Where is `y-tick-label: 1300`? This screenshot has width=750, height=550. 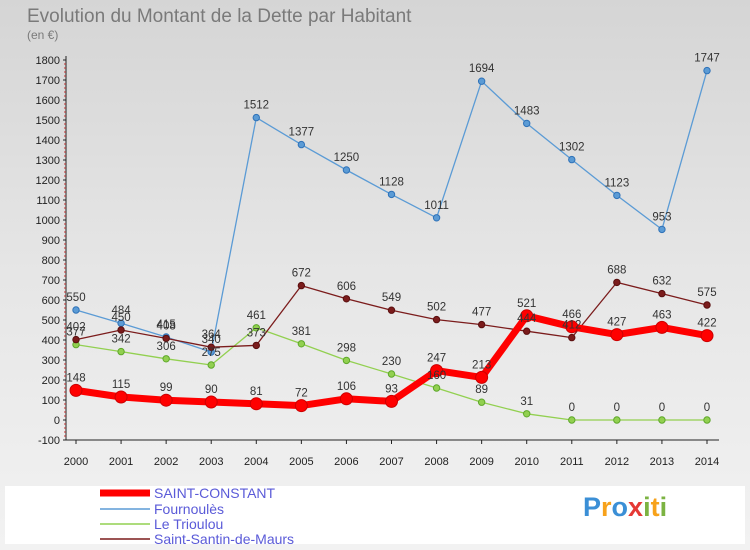
y-tick-label: 1300 is located at coordinates (48, 161).